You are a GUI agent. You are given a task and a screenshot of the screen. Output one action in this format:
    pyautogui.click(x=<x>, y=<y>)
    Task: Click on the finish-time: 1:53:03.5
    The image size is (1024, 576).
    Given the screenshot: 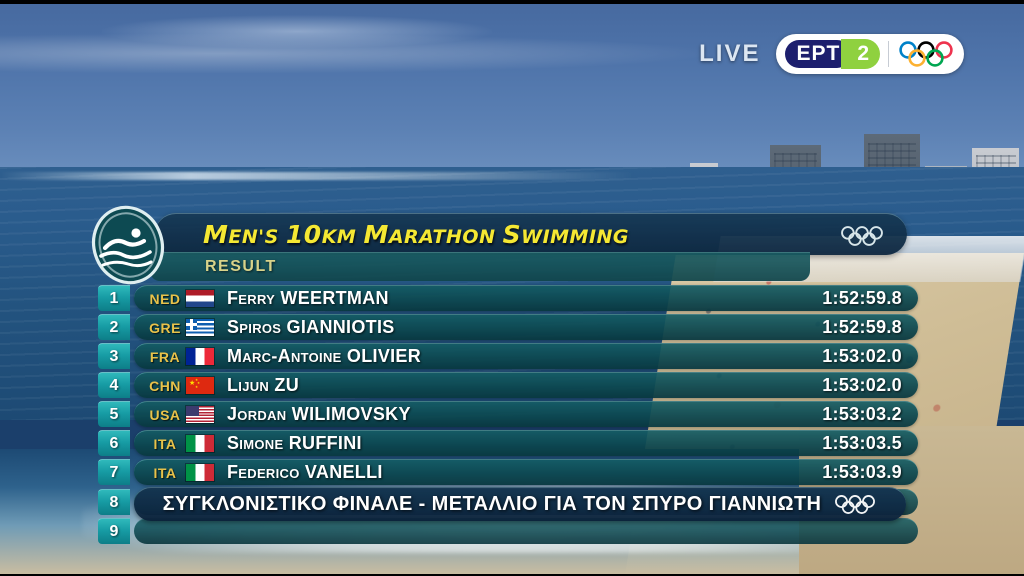 What is the action you would take?
    pyautogui.click(x=862, y=443)
    